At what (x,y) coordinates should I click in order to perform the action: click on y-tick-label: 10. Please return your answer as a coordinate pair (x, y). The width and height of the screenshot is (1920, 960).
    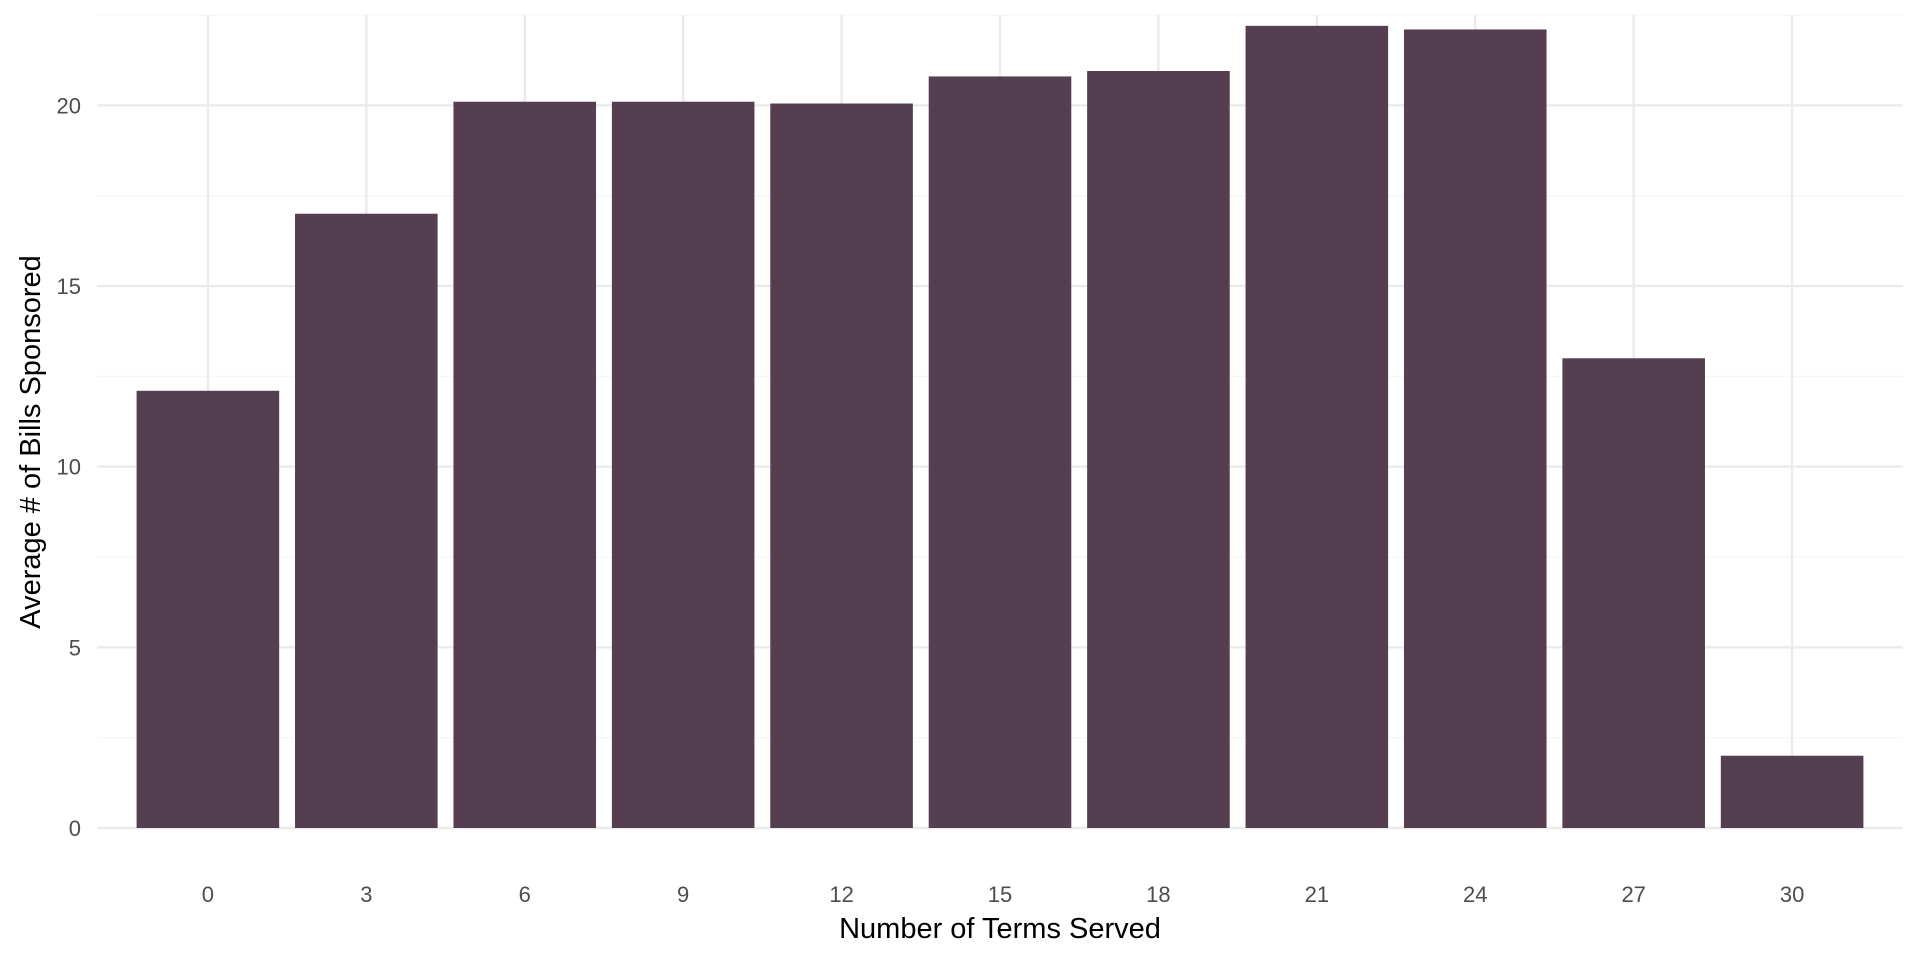
    Looking at the image, I should click on (69, 467).